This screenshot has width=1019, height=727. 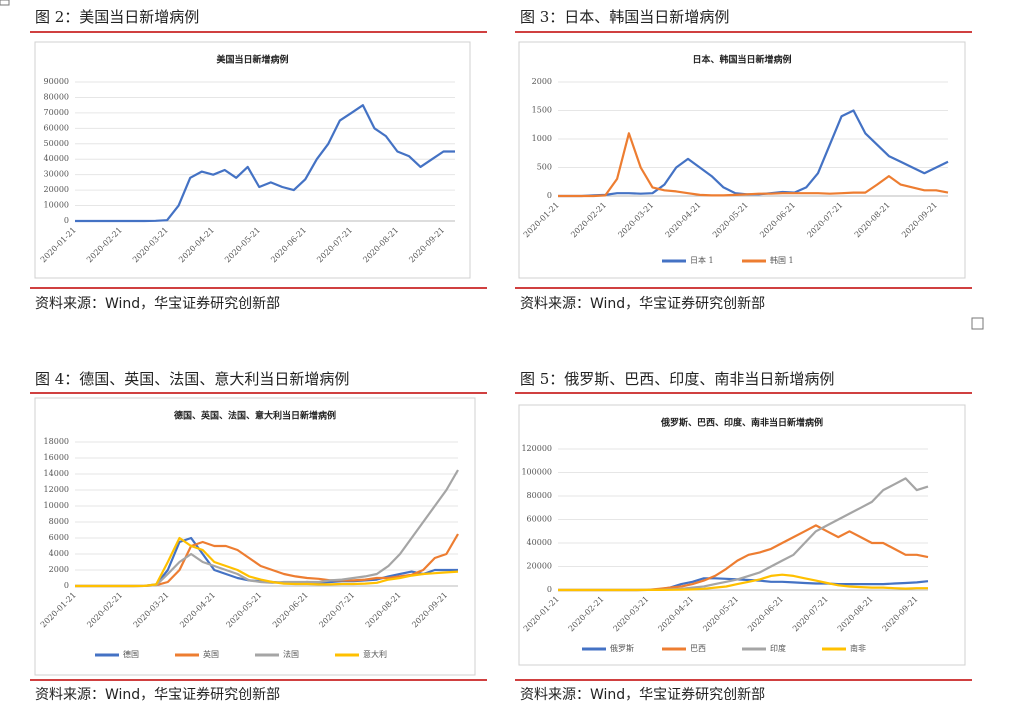 I want to click on y-tick-label: 30000, so click(x=56, y=174).